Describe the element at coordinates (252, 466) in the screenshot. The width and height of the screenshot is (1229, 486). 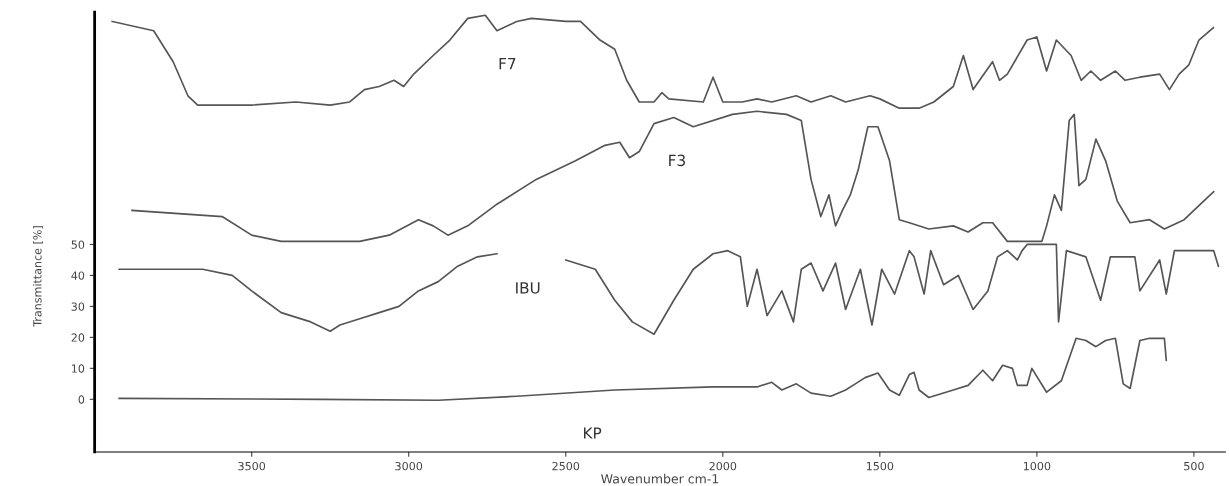
I see `x-tick-label: 3500` at that location.